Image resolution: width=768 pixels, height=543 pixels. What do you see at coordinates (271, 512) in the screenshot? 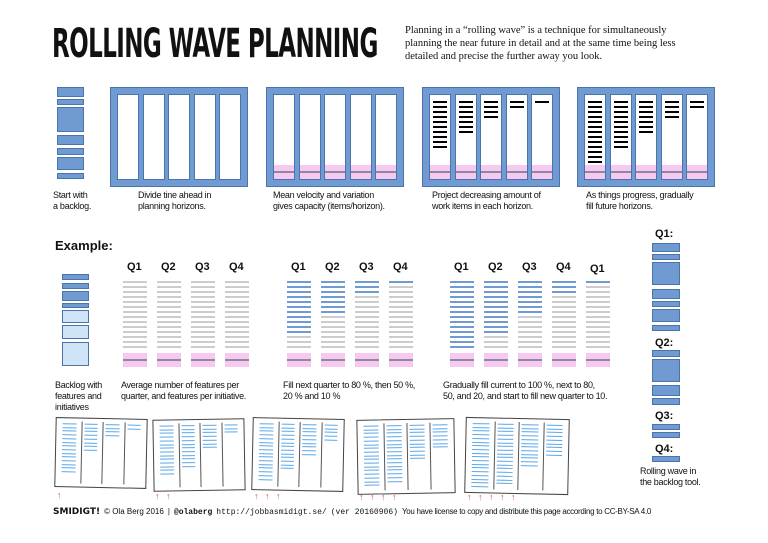
I see `website-link: http://jobbasmidigt.se/` at bounding box center [271, 512].